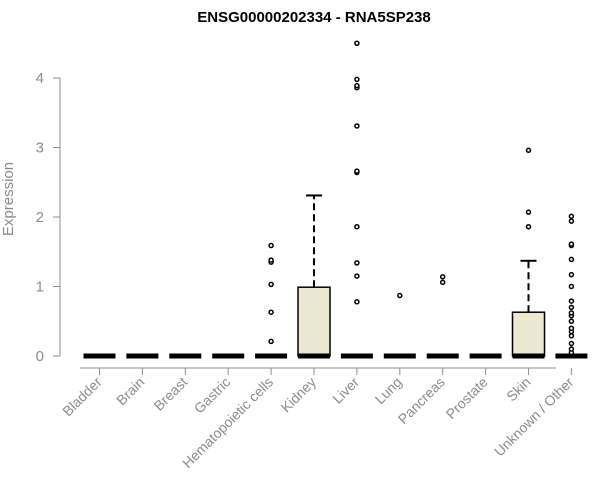  Describe the element at coordinates (8, 199) in the screenshot. I see `y-axis-label: Expression` at that location.